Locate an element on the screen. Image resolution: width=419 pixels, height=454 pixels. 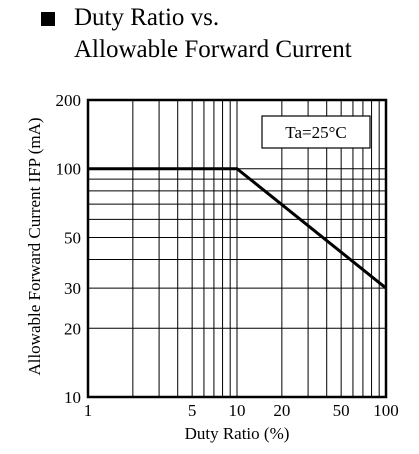
x-tick-label: 5 is located at coordinates (192, 410).